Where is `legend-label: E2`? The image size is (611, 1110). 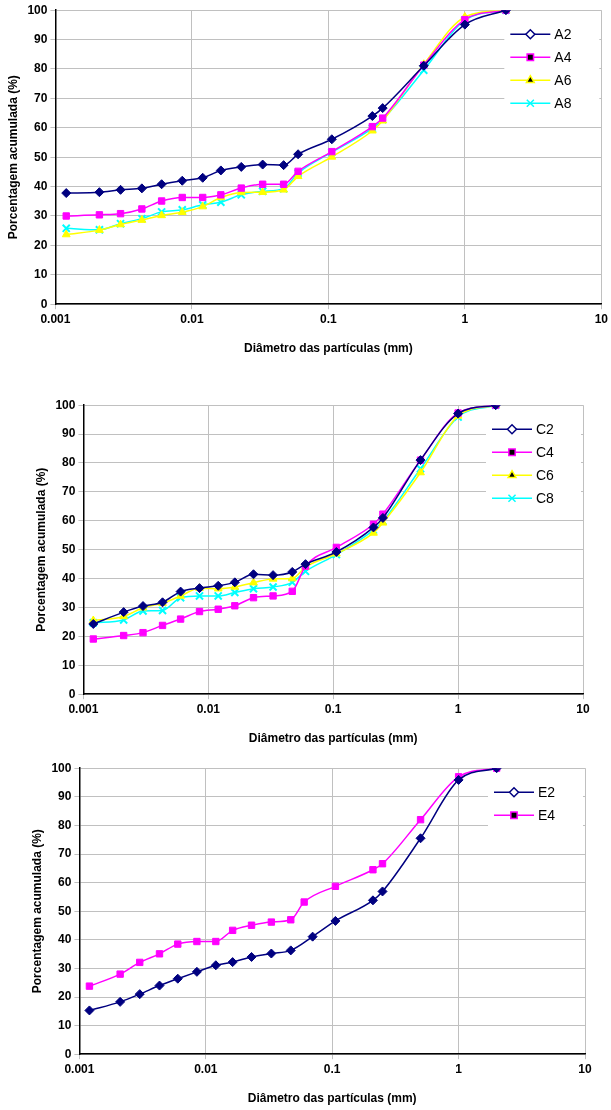 legend-label: E2 is located at coordinates (547, 792).